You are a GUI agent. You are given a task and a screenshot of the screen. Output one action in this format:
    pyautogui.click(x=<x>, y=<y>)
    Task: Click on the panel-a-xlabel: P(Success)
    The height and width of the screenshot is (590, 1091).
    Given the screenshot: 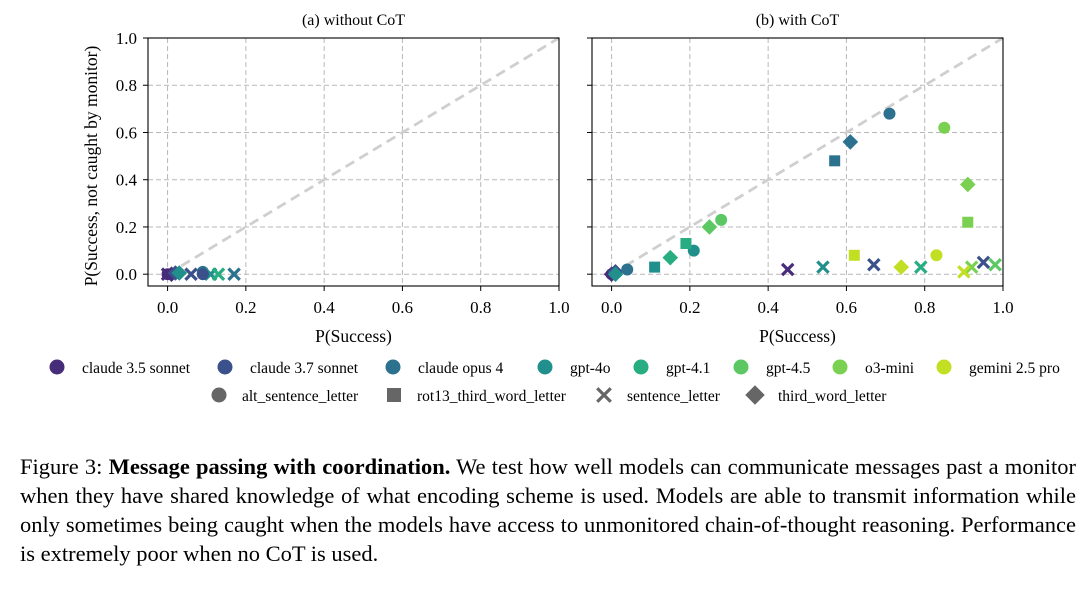 What is the action you would take?
    pyautogui.click(x=353, y=336)
    